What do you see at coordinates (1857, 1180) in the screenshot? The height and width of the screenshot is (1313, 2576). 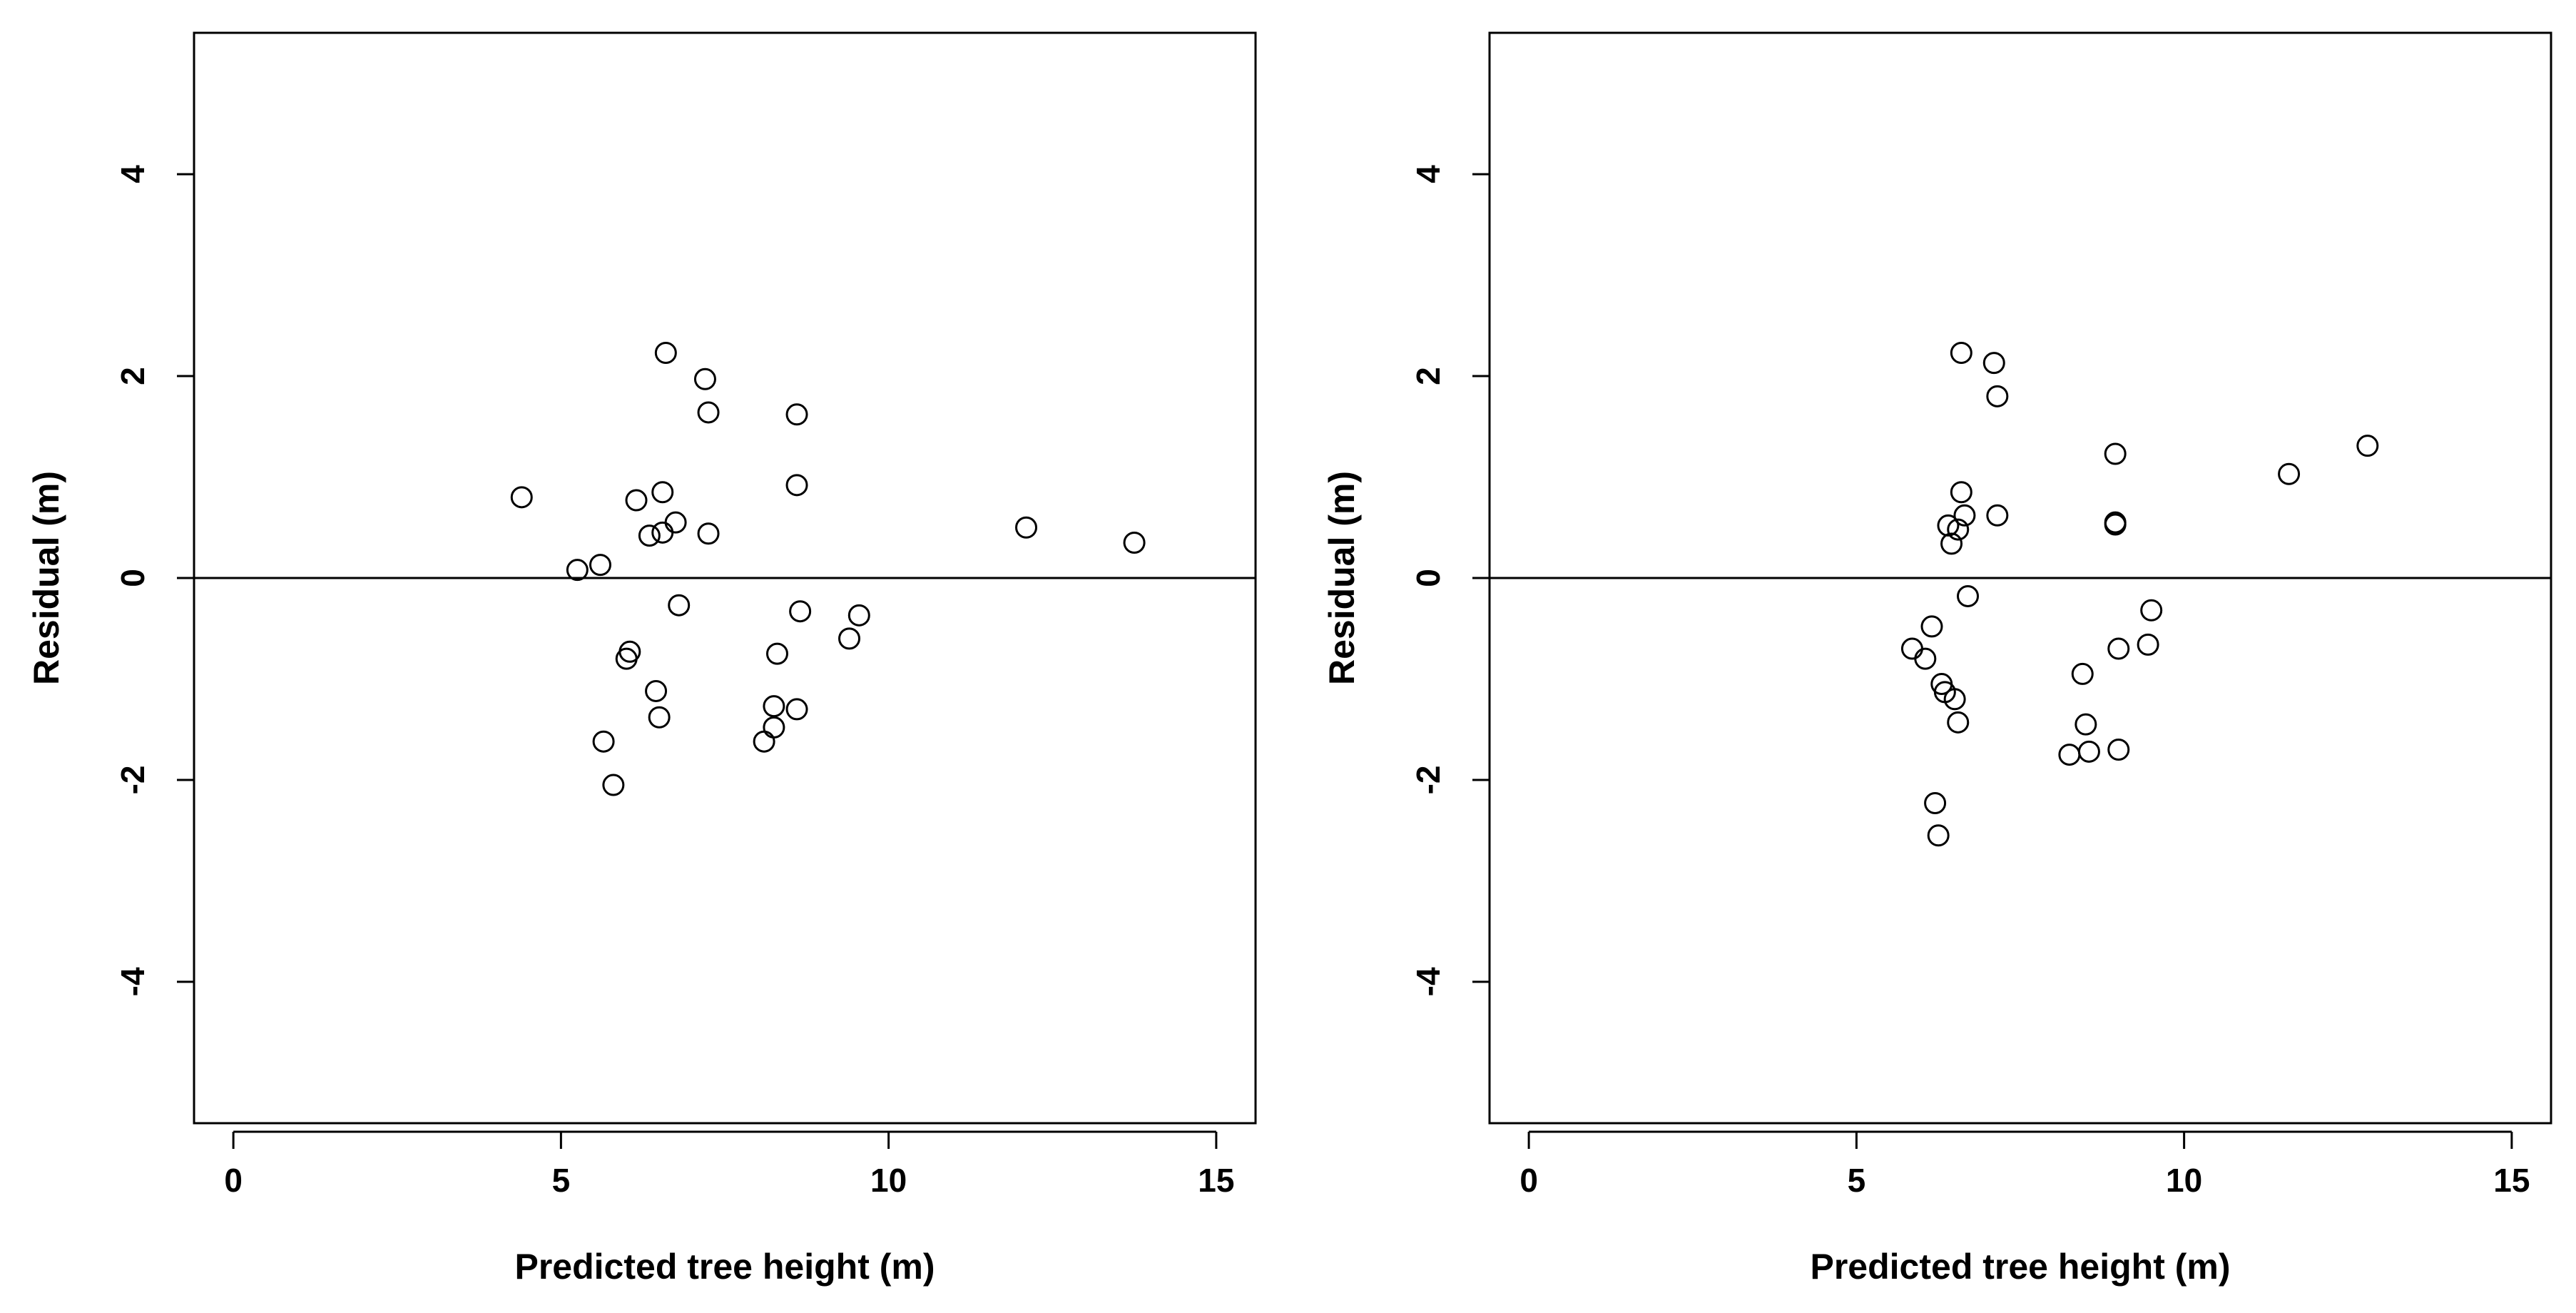 I see `right-x-tick-label: 5` at bounding box center [1857, 1180].